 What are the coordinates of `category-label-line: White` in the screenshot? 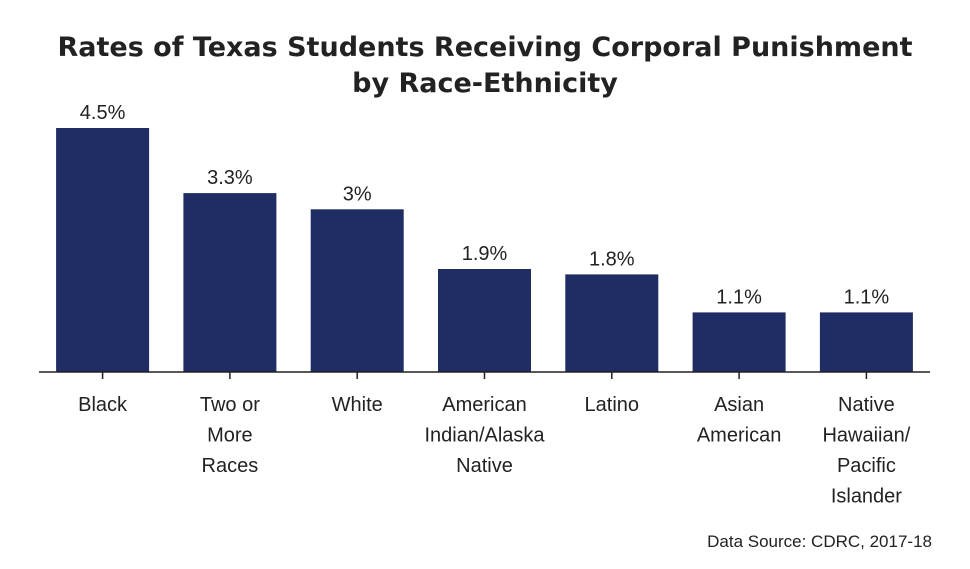 It's located at (357, 405).